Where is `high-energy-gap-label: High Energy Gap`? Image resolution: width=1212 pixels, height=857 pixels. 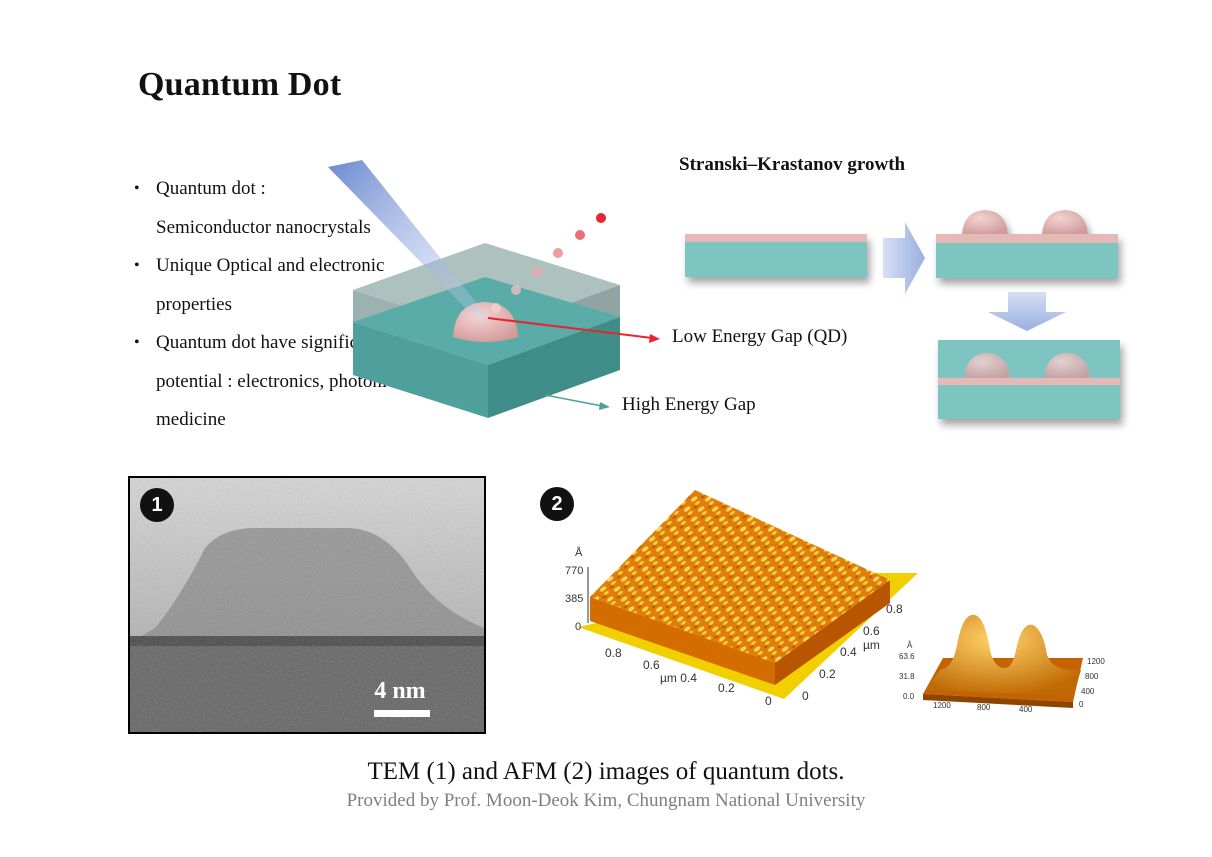
high-energy-gap-label: High Energy Gap is located at coordinates (689, 404).